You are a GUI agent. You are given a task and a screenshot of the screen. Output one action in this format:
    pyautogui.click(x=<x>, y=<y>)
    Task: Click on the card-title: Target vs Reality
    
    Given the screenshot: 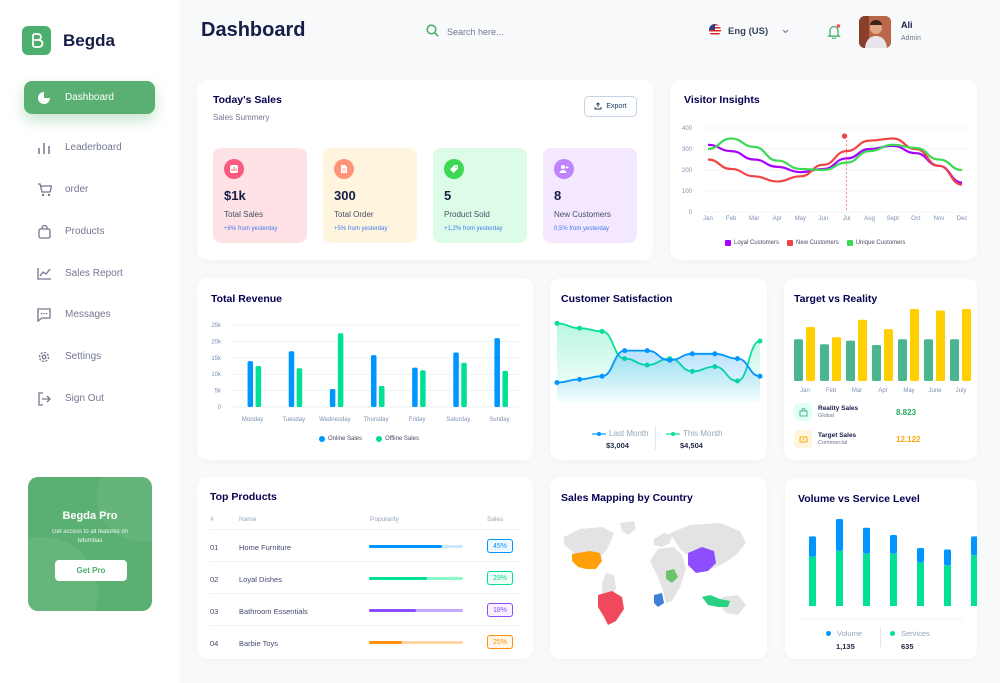 What is the action you would take?
    pyautogui.click(x=836, y=299)
    